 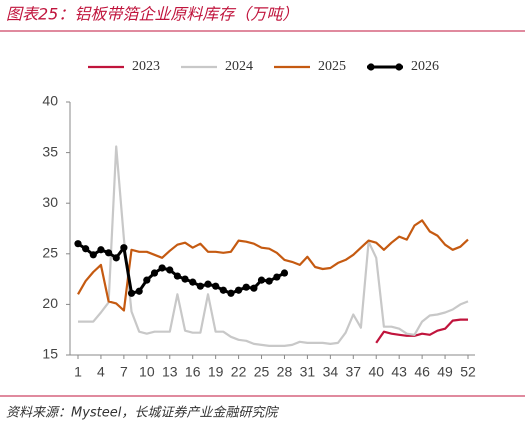 What do you see at coordinates (468, 372) in the screenshot?
I see `x-tick-label: 52` at bounding box center [468, 372].